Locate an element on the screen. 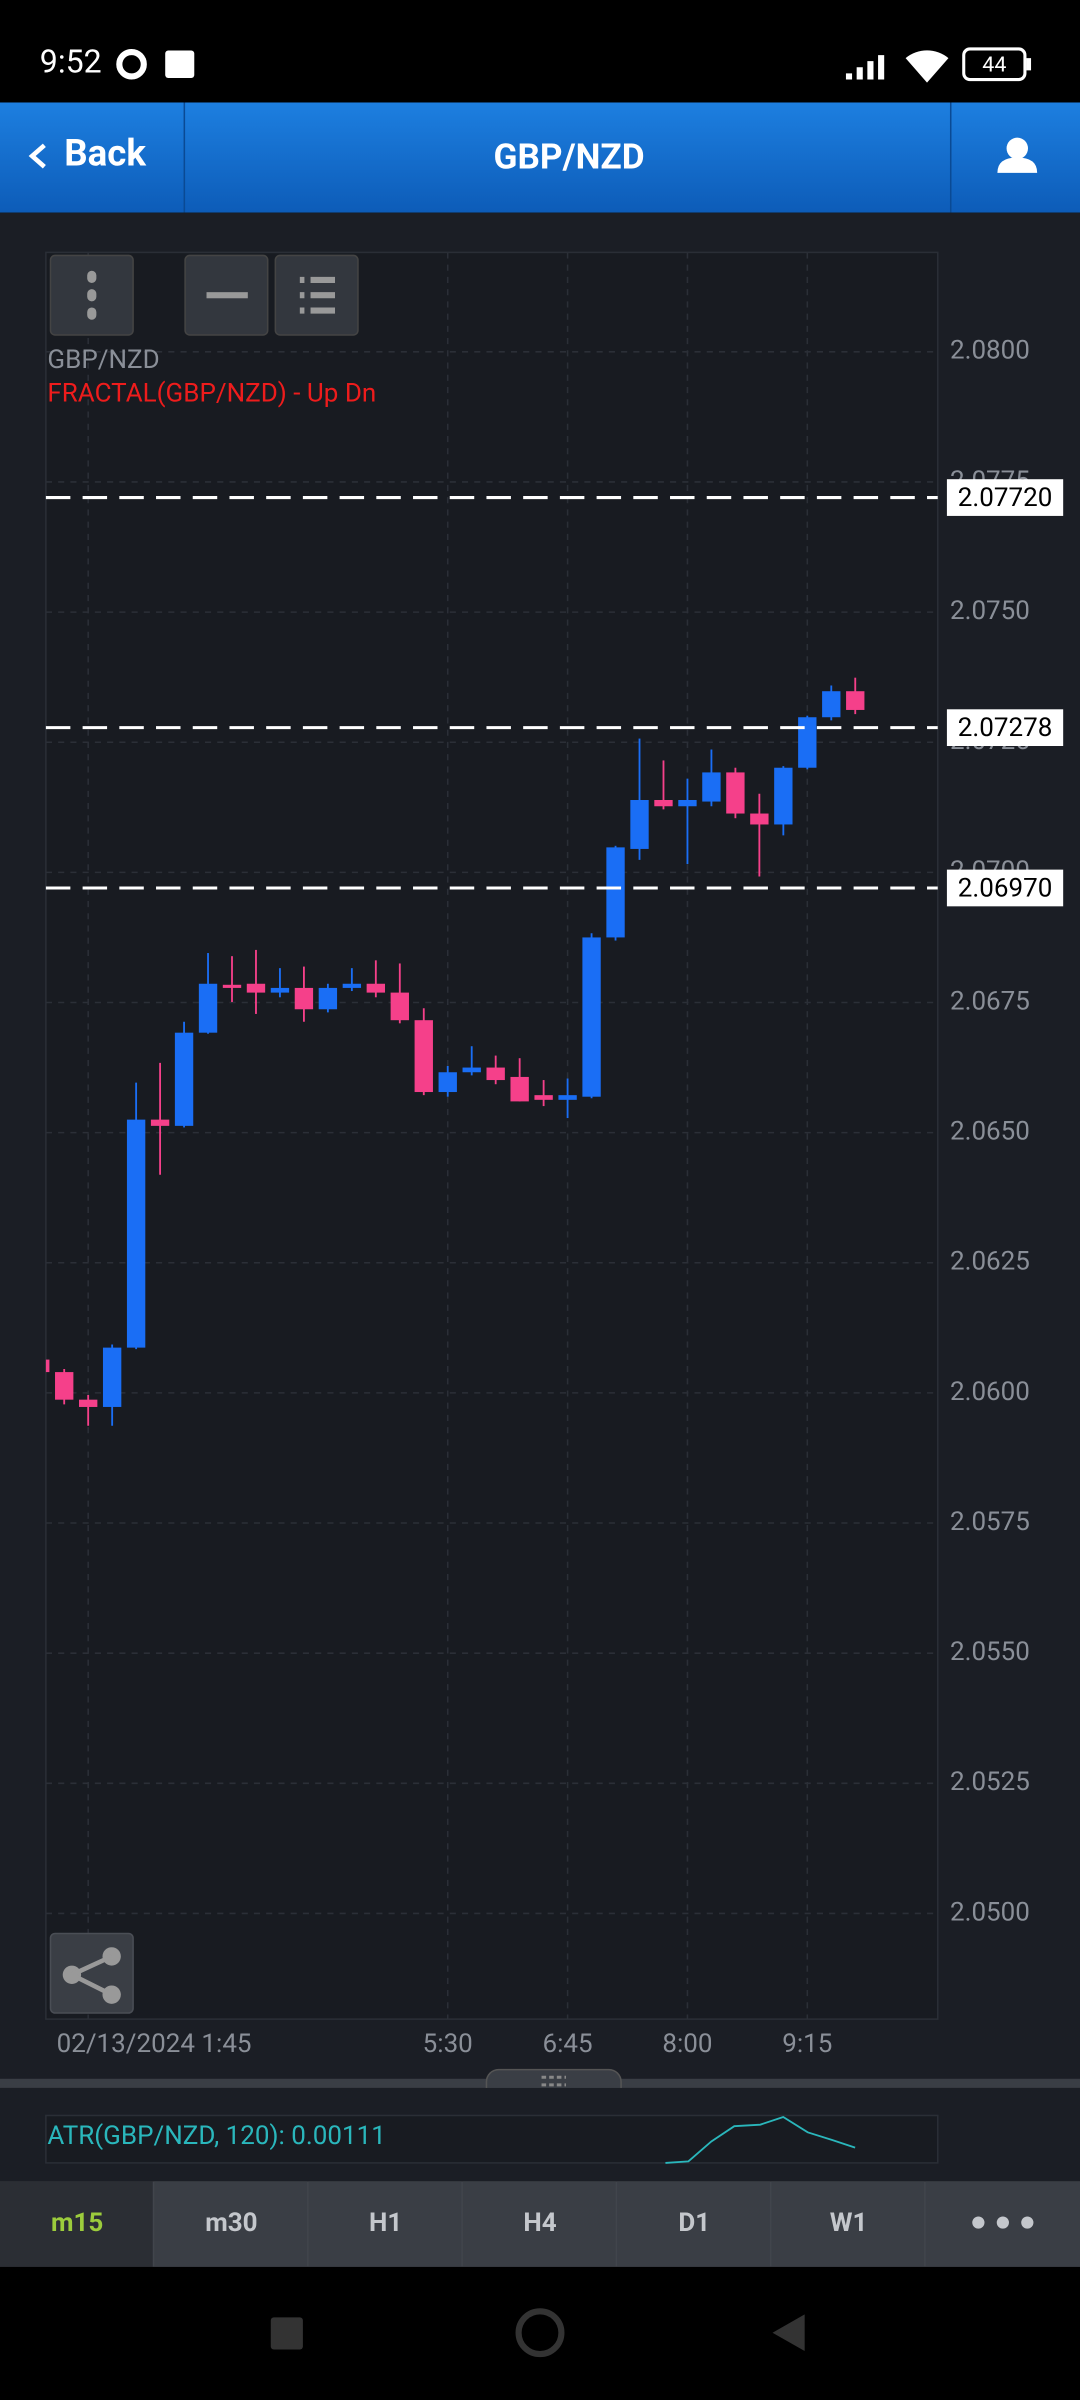 Image resolution: width=1080 pixels, height=2400 pixels. recents-button is located at coordinates (286, 2333).